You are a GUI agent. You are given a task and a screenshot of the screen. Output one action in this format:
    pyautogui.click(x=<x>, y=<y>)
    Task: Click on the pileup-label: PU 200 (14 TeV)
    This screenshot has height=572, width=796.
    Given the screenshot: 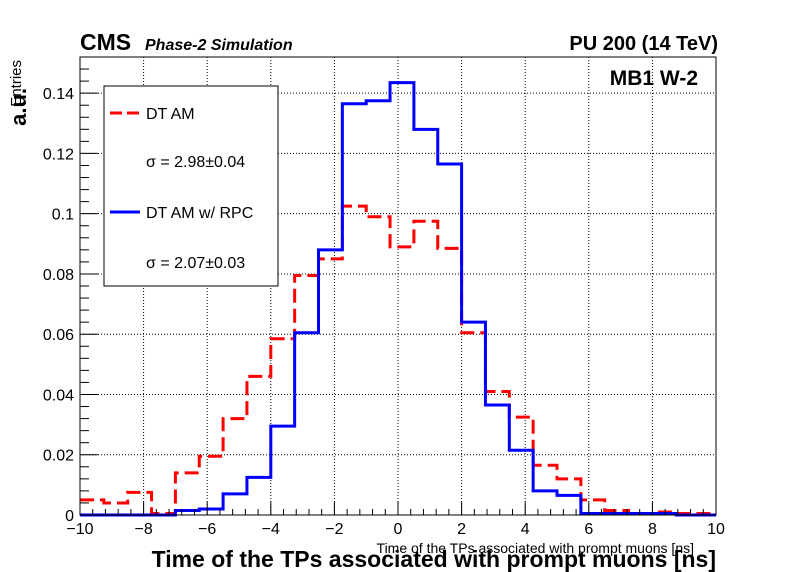 What is the action you would take?
    pyautogui.click(x=643, y=44)
    